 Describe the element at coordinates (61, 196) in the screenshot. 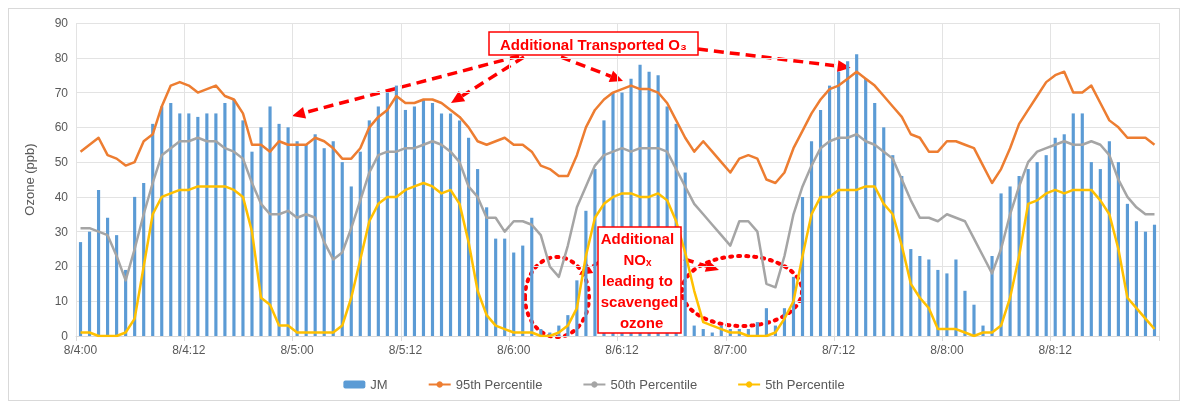

I see `y-tick-label: 40` at that location.